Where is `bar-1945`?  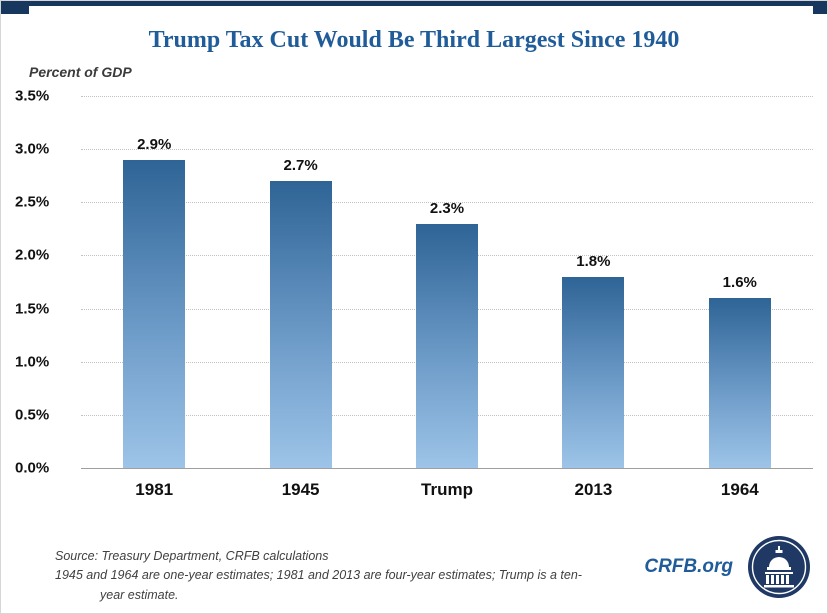
bar-1945 is located at coordinates (300, 324).